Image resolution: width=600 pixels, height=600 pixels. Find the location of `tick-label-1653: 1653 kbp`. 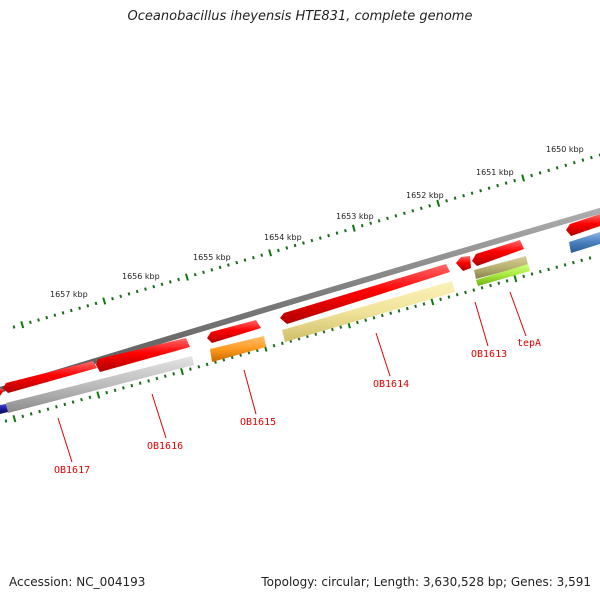

tick-label-1653: 1653 kbp is located at coordinates (355, 216).